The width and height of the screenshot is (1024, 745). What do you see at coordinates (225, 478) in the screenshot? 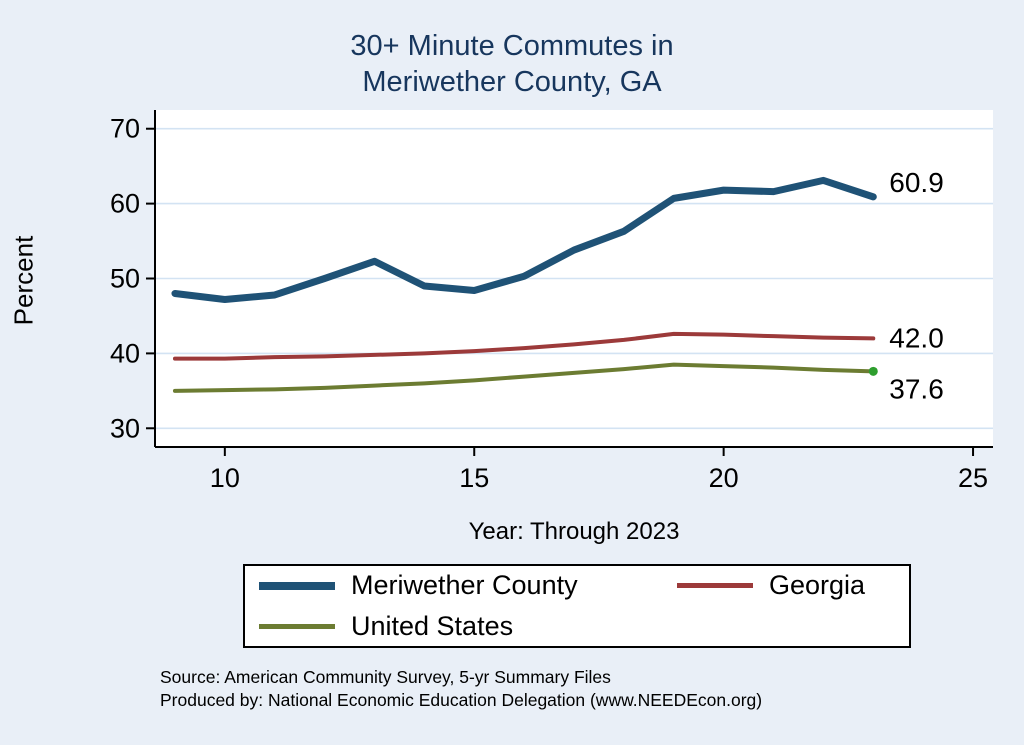
I see `x-tick-label: 10` at bounding box center [225, 478].